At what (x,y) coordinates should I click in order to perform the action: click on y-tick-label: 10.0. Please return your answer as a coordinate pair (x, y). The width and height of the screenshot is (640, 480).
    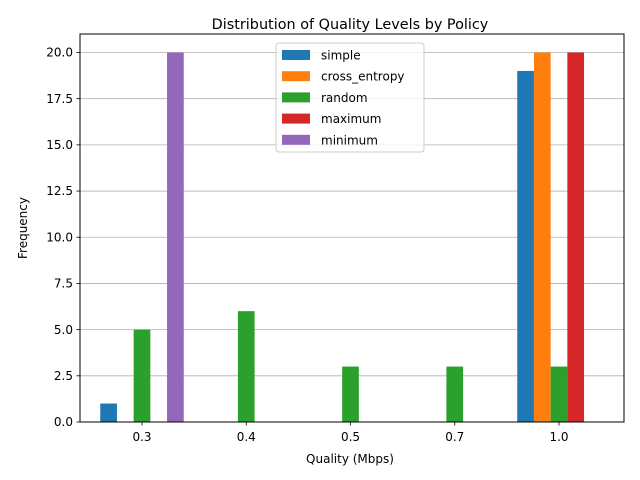
    Looking at the image, I should click on (59, 237).